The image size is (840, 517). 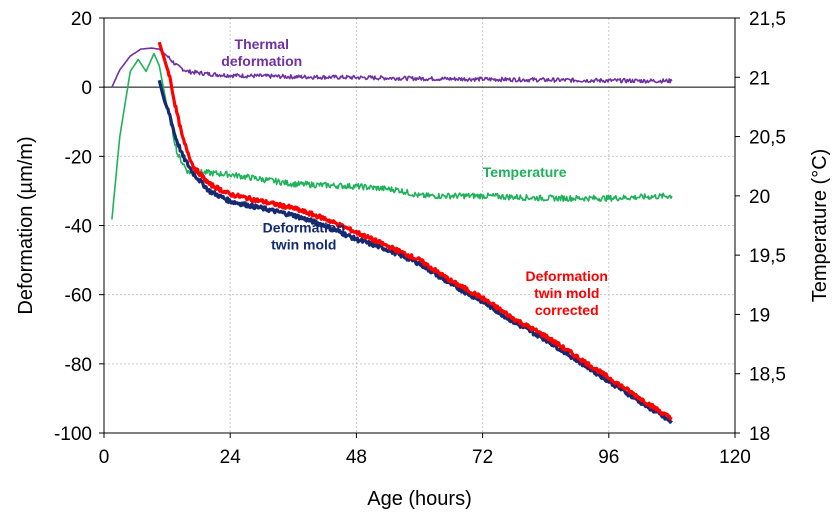 I want to click on y-tick-label: 20, so click(x=81, y=19).